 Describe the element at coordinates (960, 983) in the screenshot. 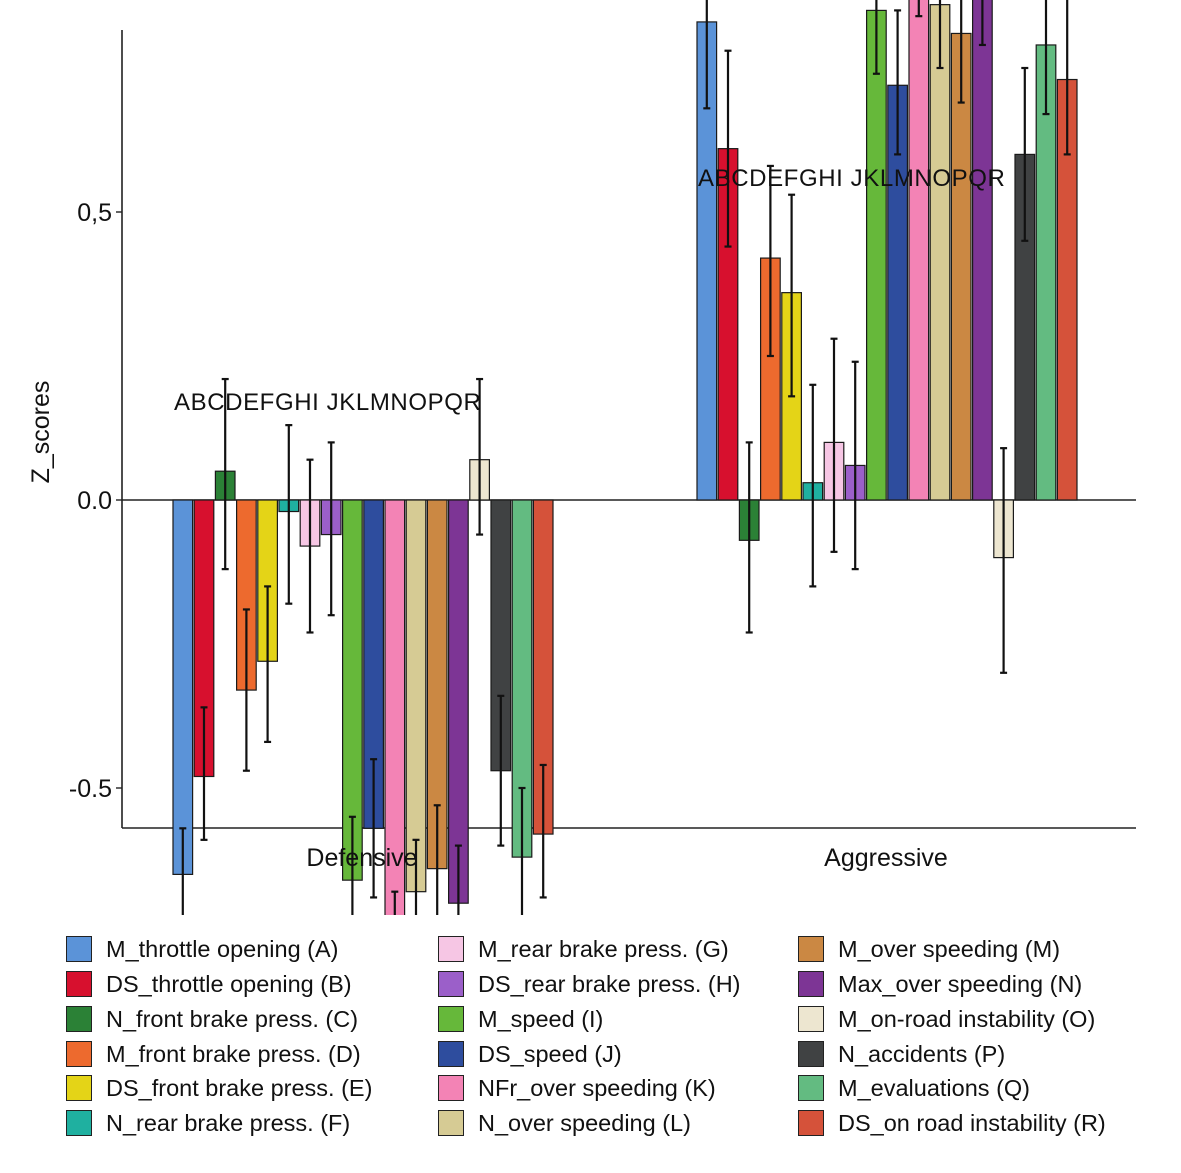

I see `legend-label: Max_over speeding (N)` at that location.